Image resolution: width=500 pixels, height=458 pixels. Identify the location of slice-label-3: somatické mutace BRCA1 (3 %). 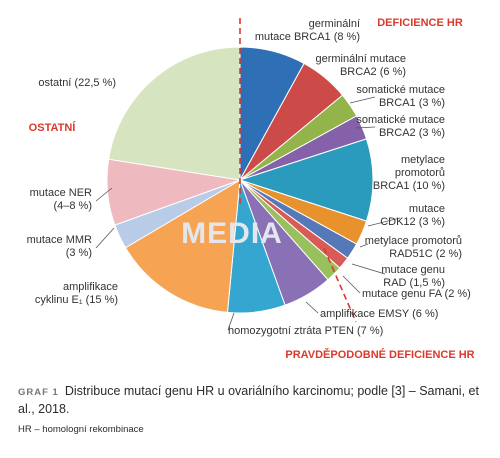
(400, 96).